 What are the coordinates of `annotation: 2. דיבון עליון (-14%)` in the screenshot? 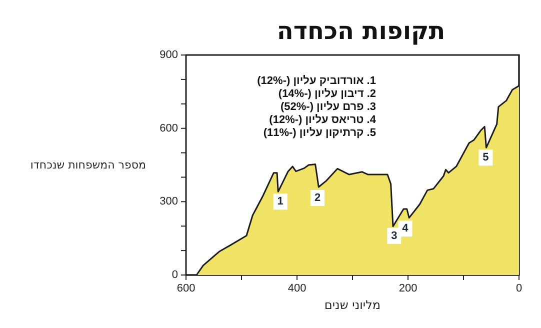 It's located at (326, 94).